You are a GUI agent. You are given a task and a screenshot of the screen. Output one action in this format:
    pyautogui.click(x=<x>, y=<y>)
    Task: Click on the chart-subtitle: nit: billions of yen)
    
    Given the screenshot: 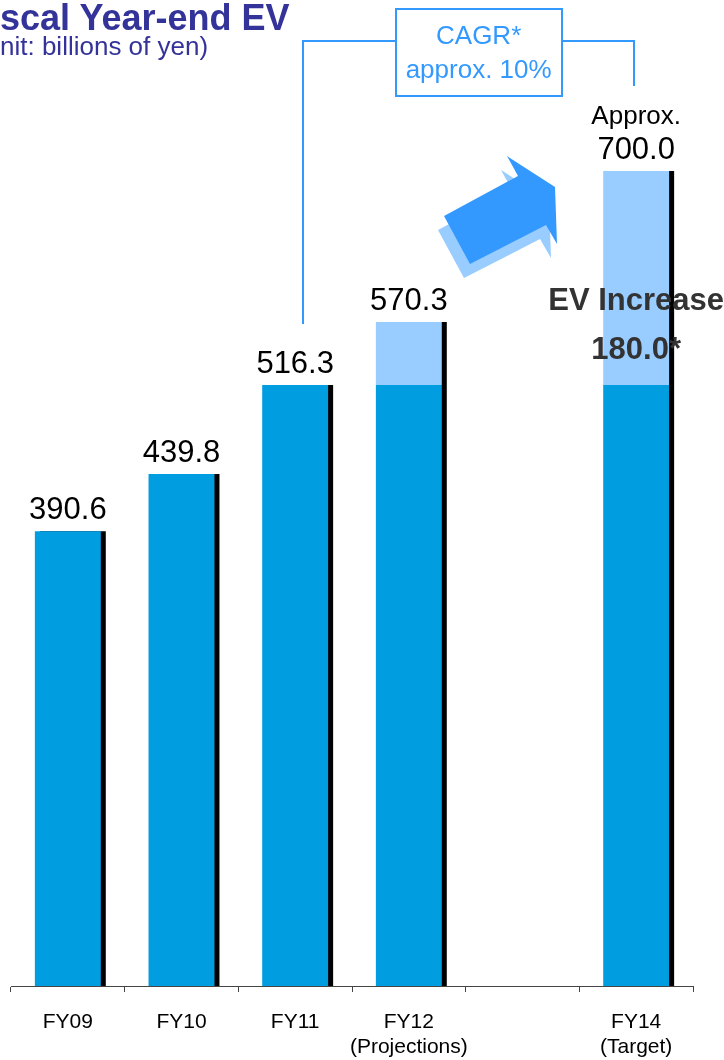 What is the action you would take?
    pyautogui.click(x=104, y=46)
    